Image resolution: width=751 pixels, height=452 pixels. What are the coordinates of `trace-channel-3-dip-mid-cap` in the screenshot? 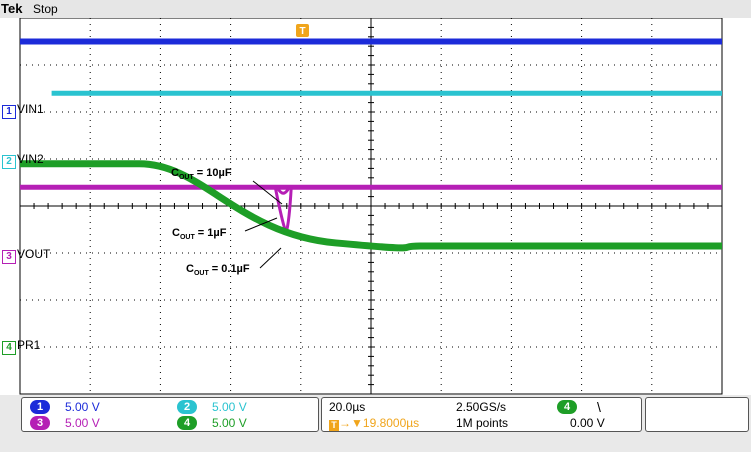 It's located at (283, 190).